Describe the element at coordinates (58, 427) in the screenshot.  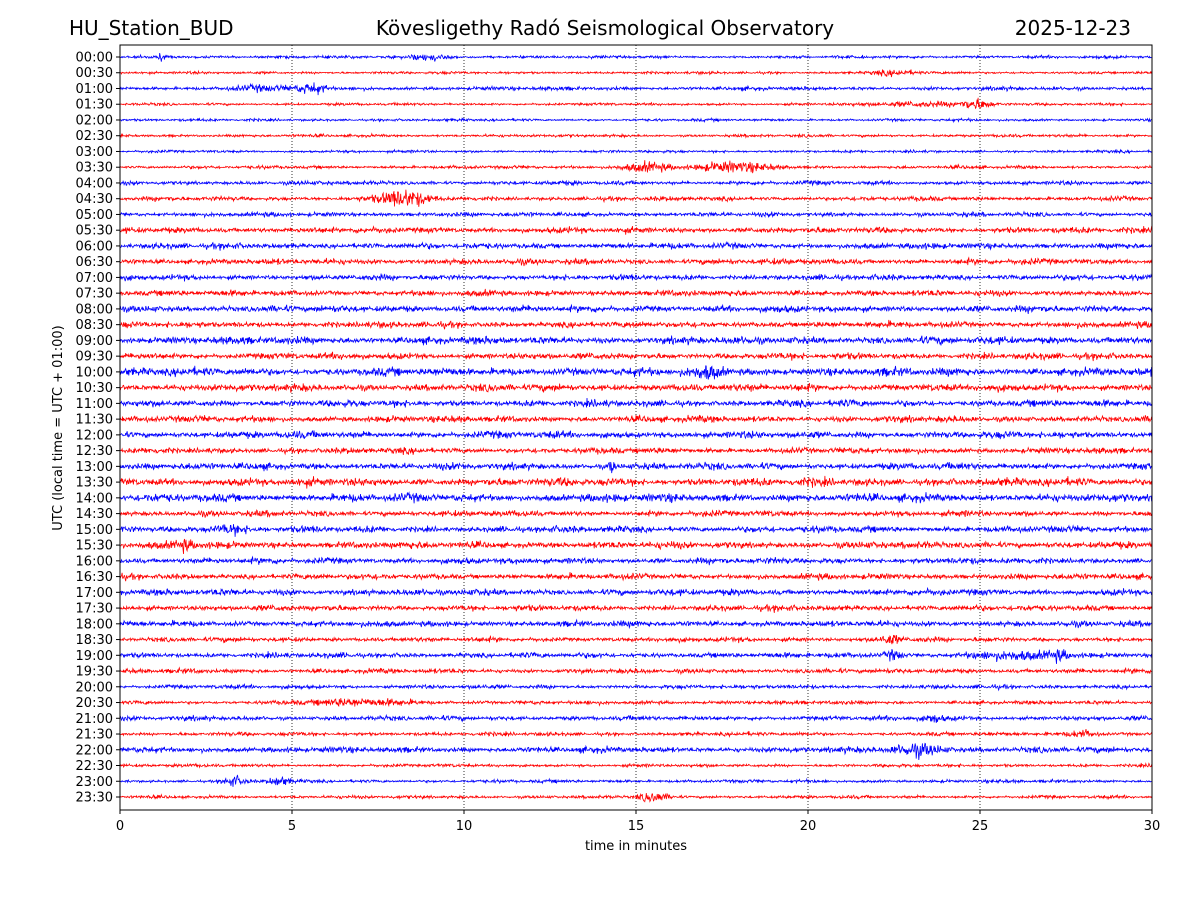
I see `y-axis-label: UTC (local time = UTC + 01:00)` at that location.